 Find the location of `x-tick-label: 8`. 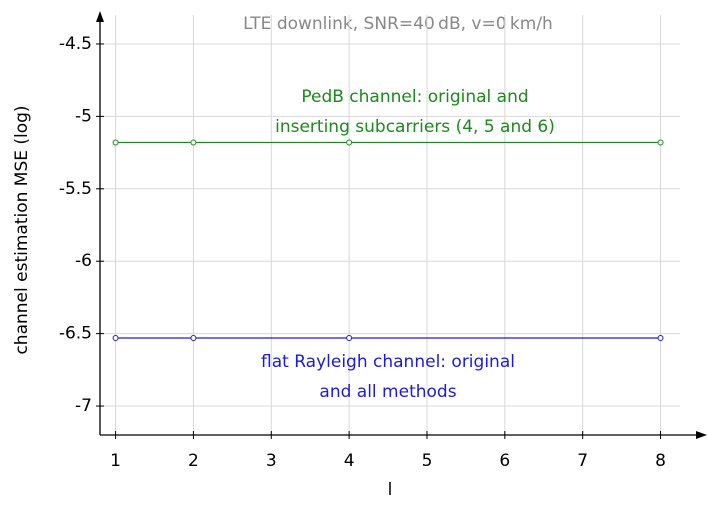

x-tick-label: 8 is located at coordinates (660, 461).